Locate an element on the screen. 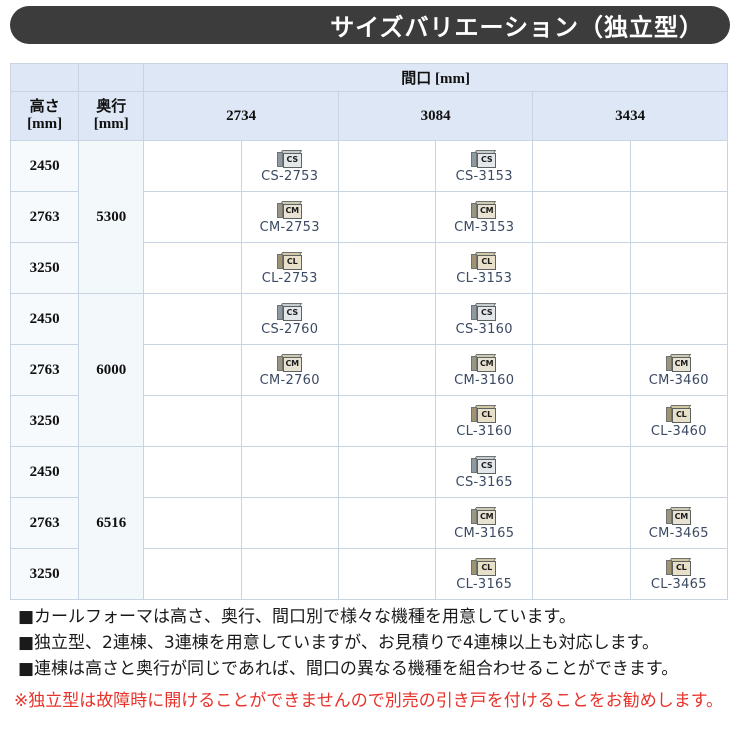 This screenshot has height=740, width=740. cell-model: CM CM-2753 is located at coordinates (289, 217).